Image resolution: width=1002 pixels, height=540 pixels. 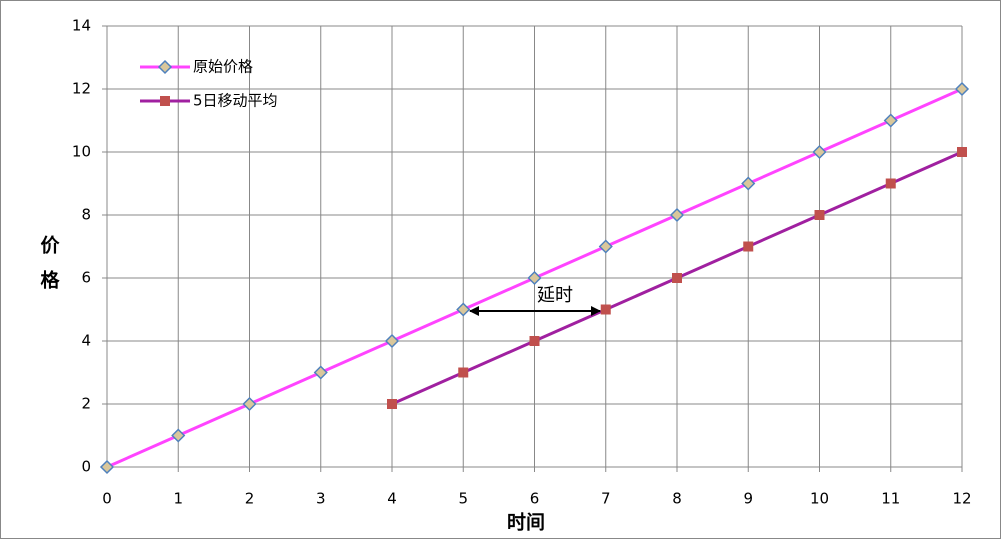 I want to click on x-axis-label: 时间, so click(x=526, y=523).